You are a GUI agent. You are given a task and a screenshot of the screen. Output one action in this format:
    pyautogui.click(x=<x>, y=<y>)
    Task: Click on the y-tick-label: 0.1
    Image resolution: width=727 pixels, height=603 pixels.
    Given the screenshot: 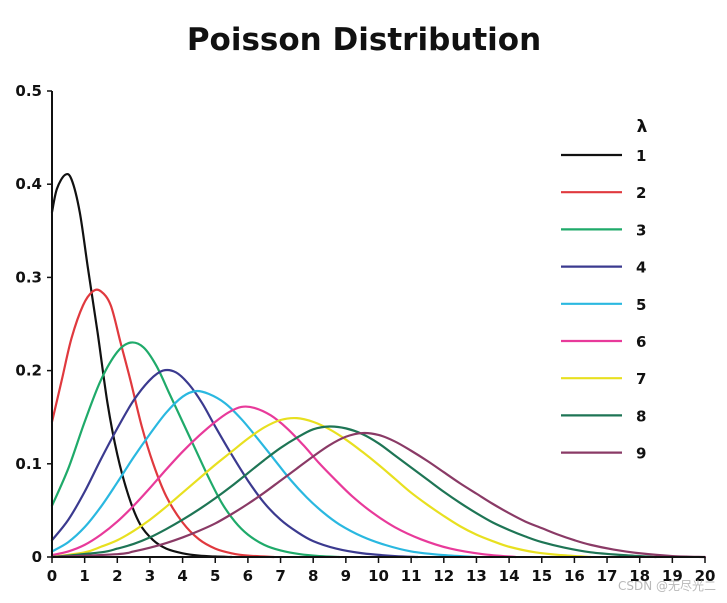 What is the action you would take?
    pyautogui.click(x=28, y=464)
    